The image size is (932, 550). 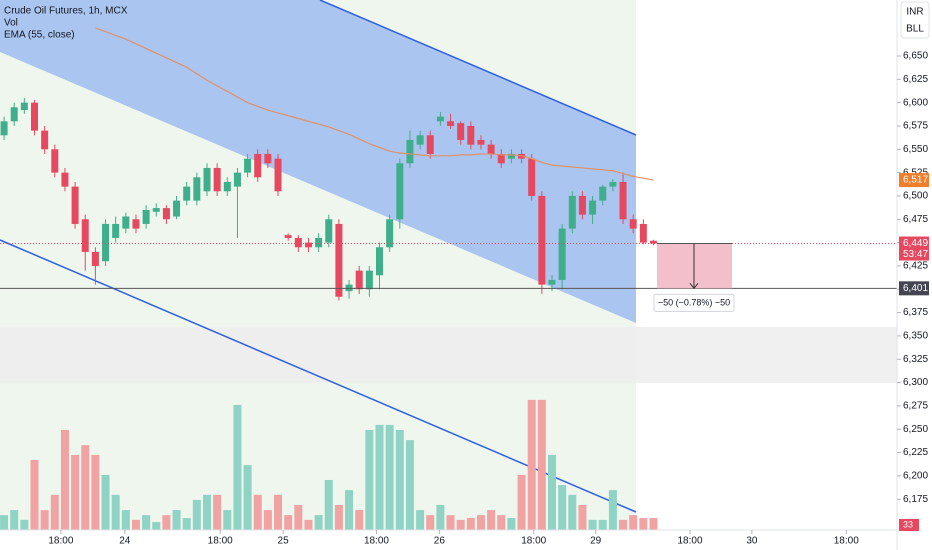 What do you see at coordinates (914, 248) in the screenshot?
I see `price-badge` at bounding box center [914, 248].